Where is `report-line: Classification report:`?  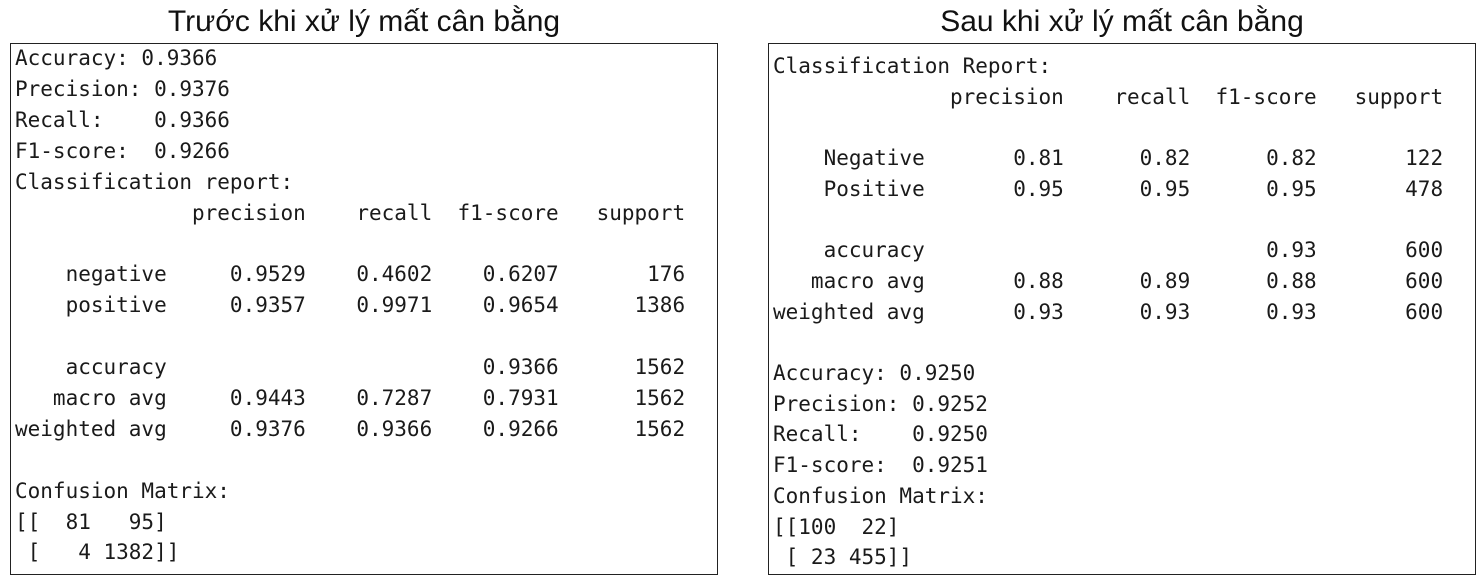
report-line: Classification report: is located at coordinates (154, 181).